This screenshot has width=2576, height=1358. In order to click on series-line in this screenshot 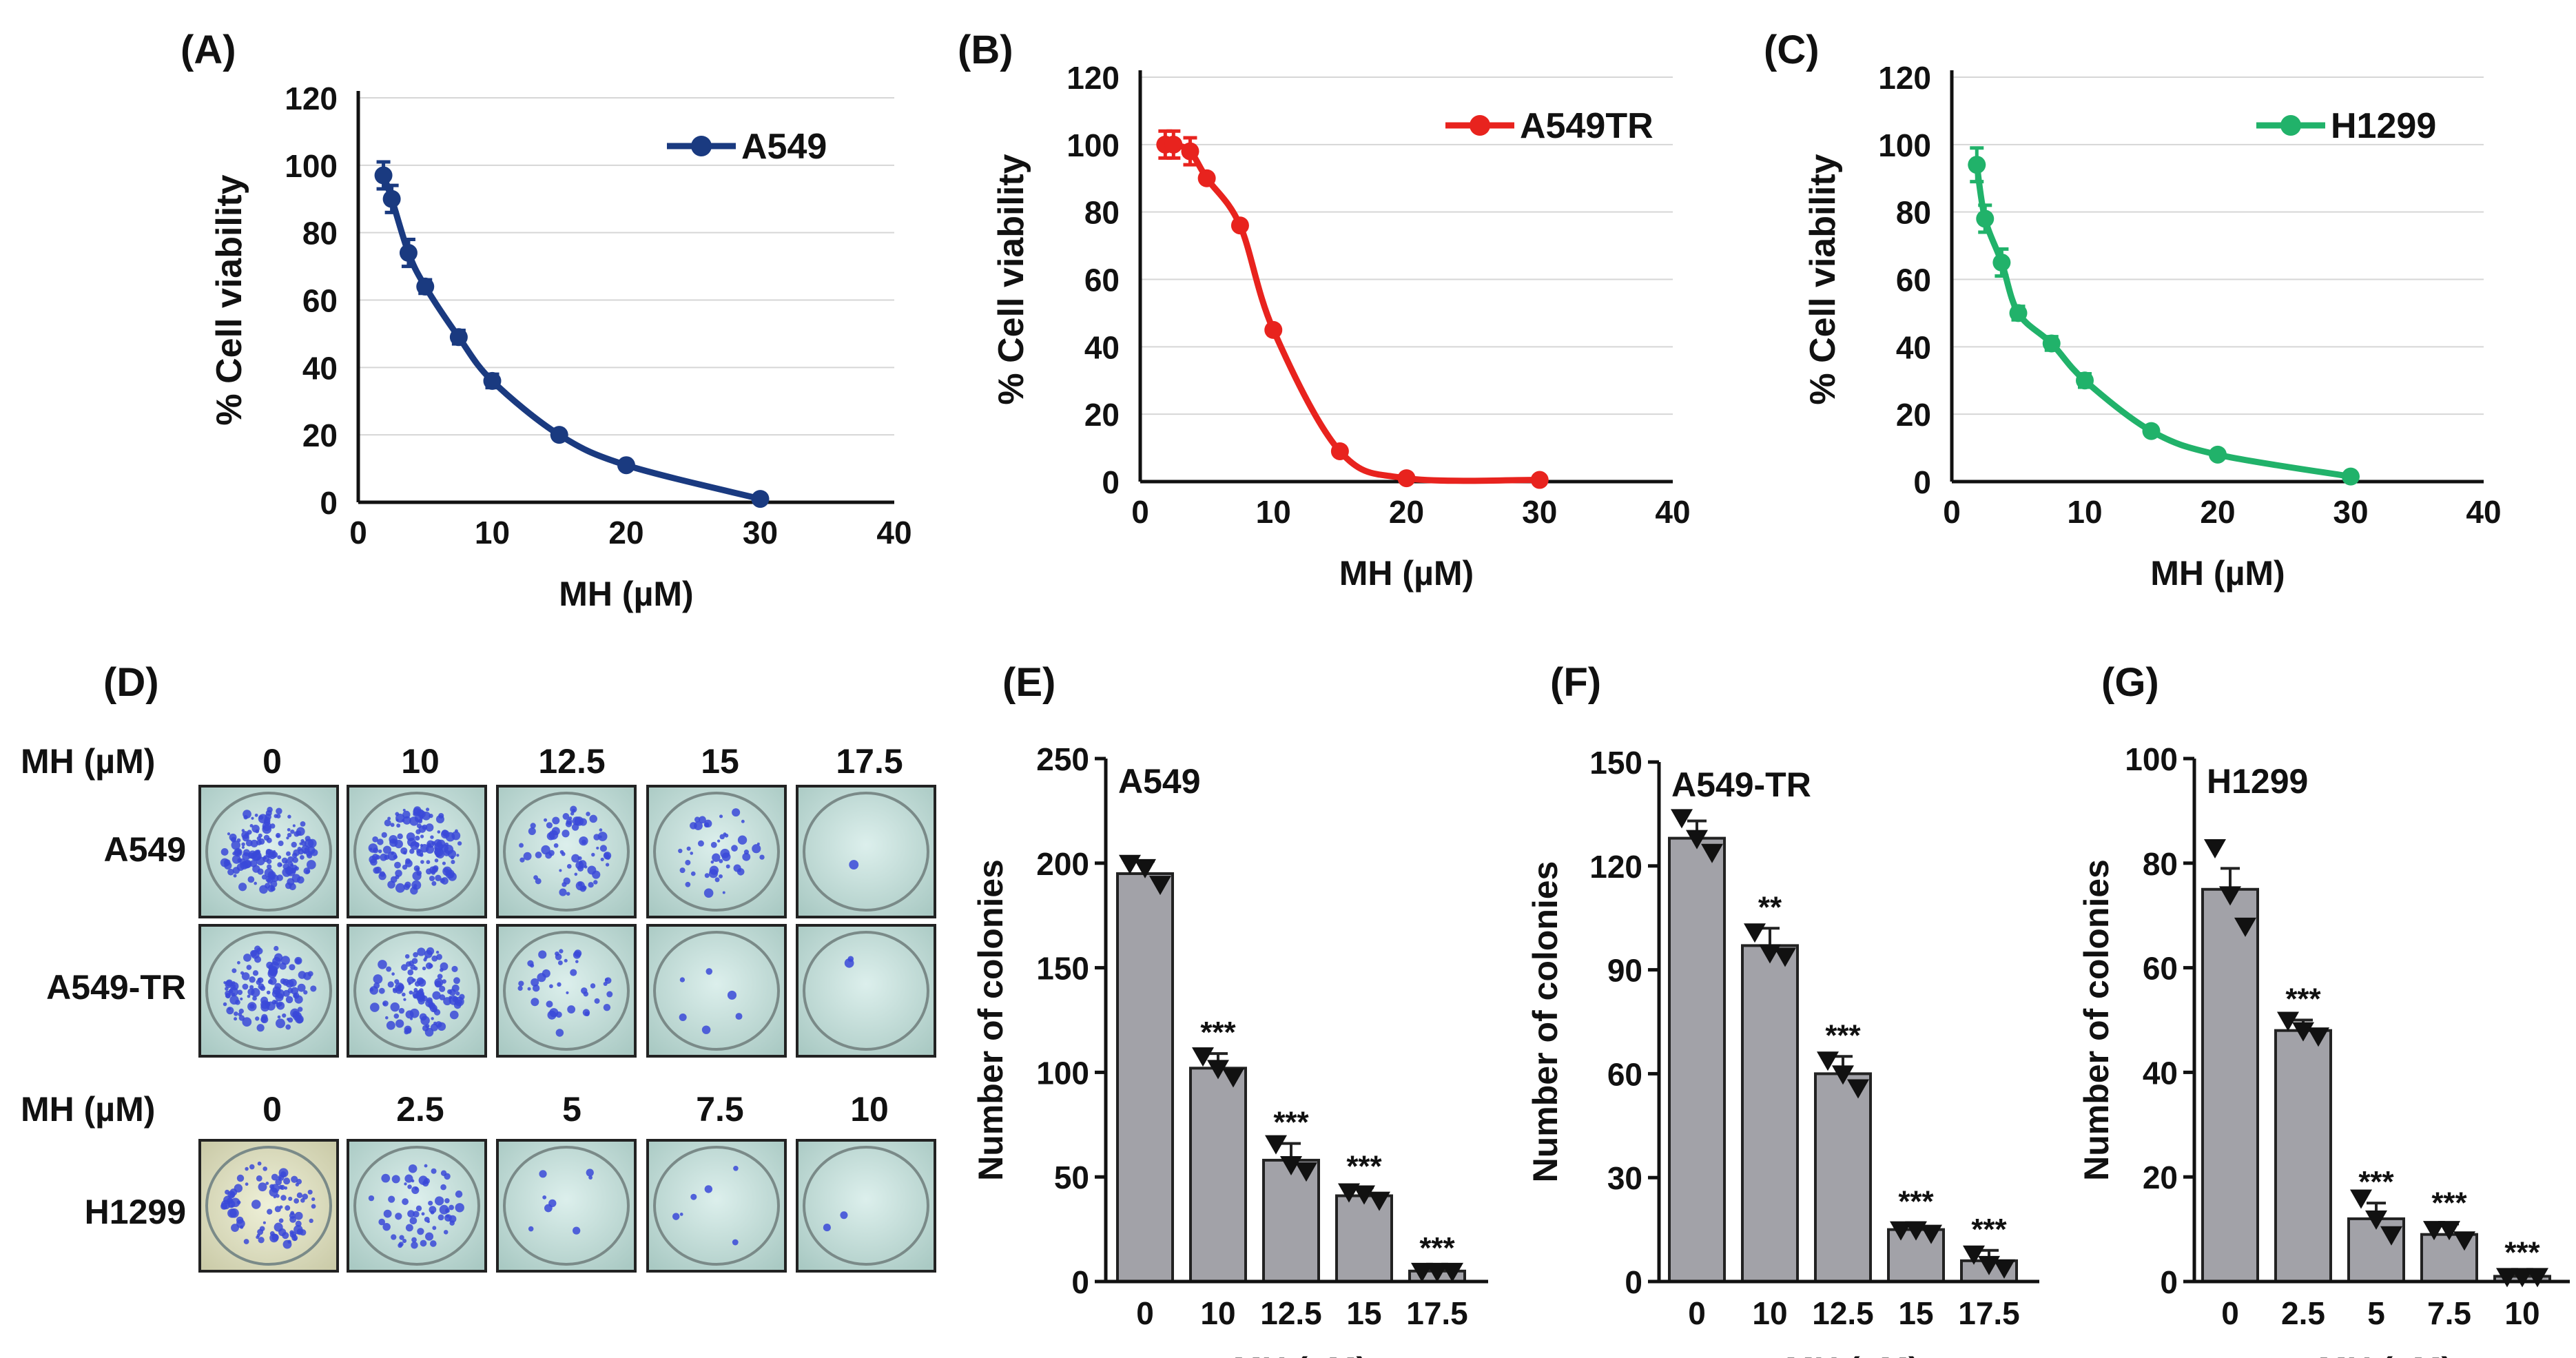, I will do `click(1352, 312)`.